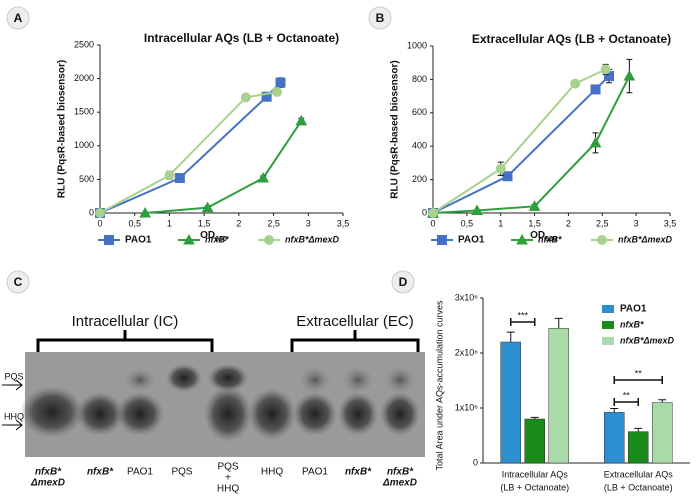 The height and width of the screenshot is (502, 700). What do you see at coordinates (227, 467) in the screenshot?
I see `lane-label: PQS` at bounding box center [227, 467].